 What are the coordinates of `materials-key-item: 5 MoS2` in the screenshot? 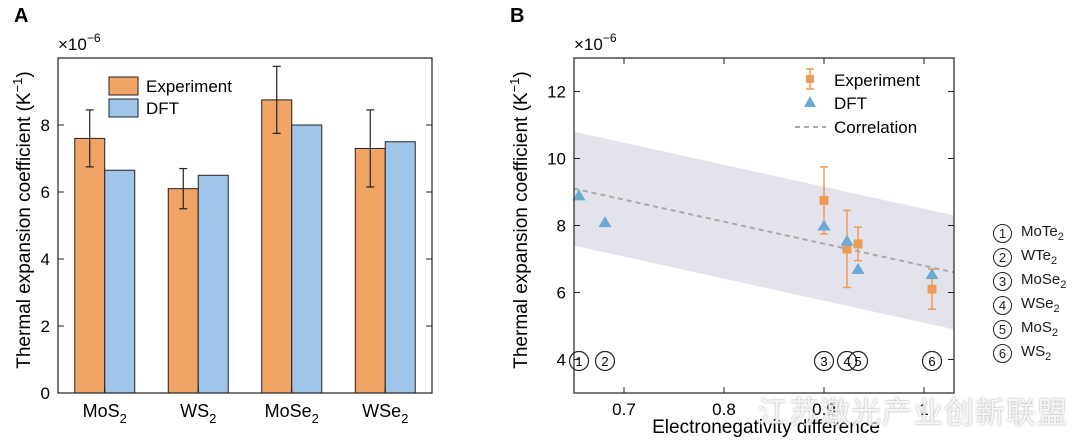 It's located at (1025, 329).